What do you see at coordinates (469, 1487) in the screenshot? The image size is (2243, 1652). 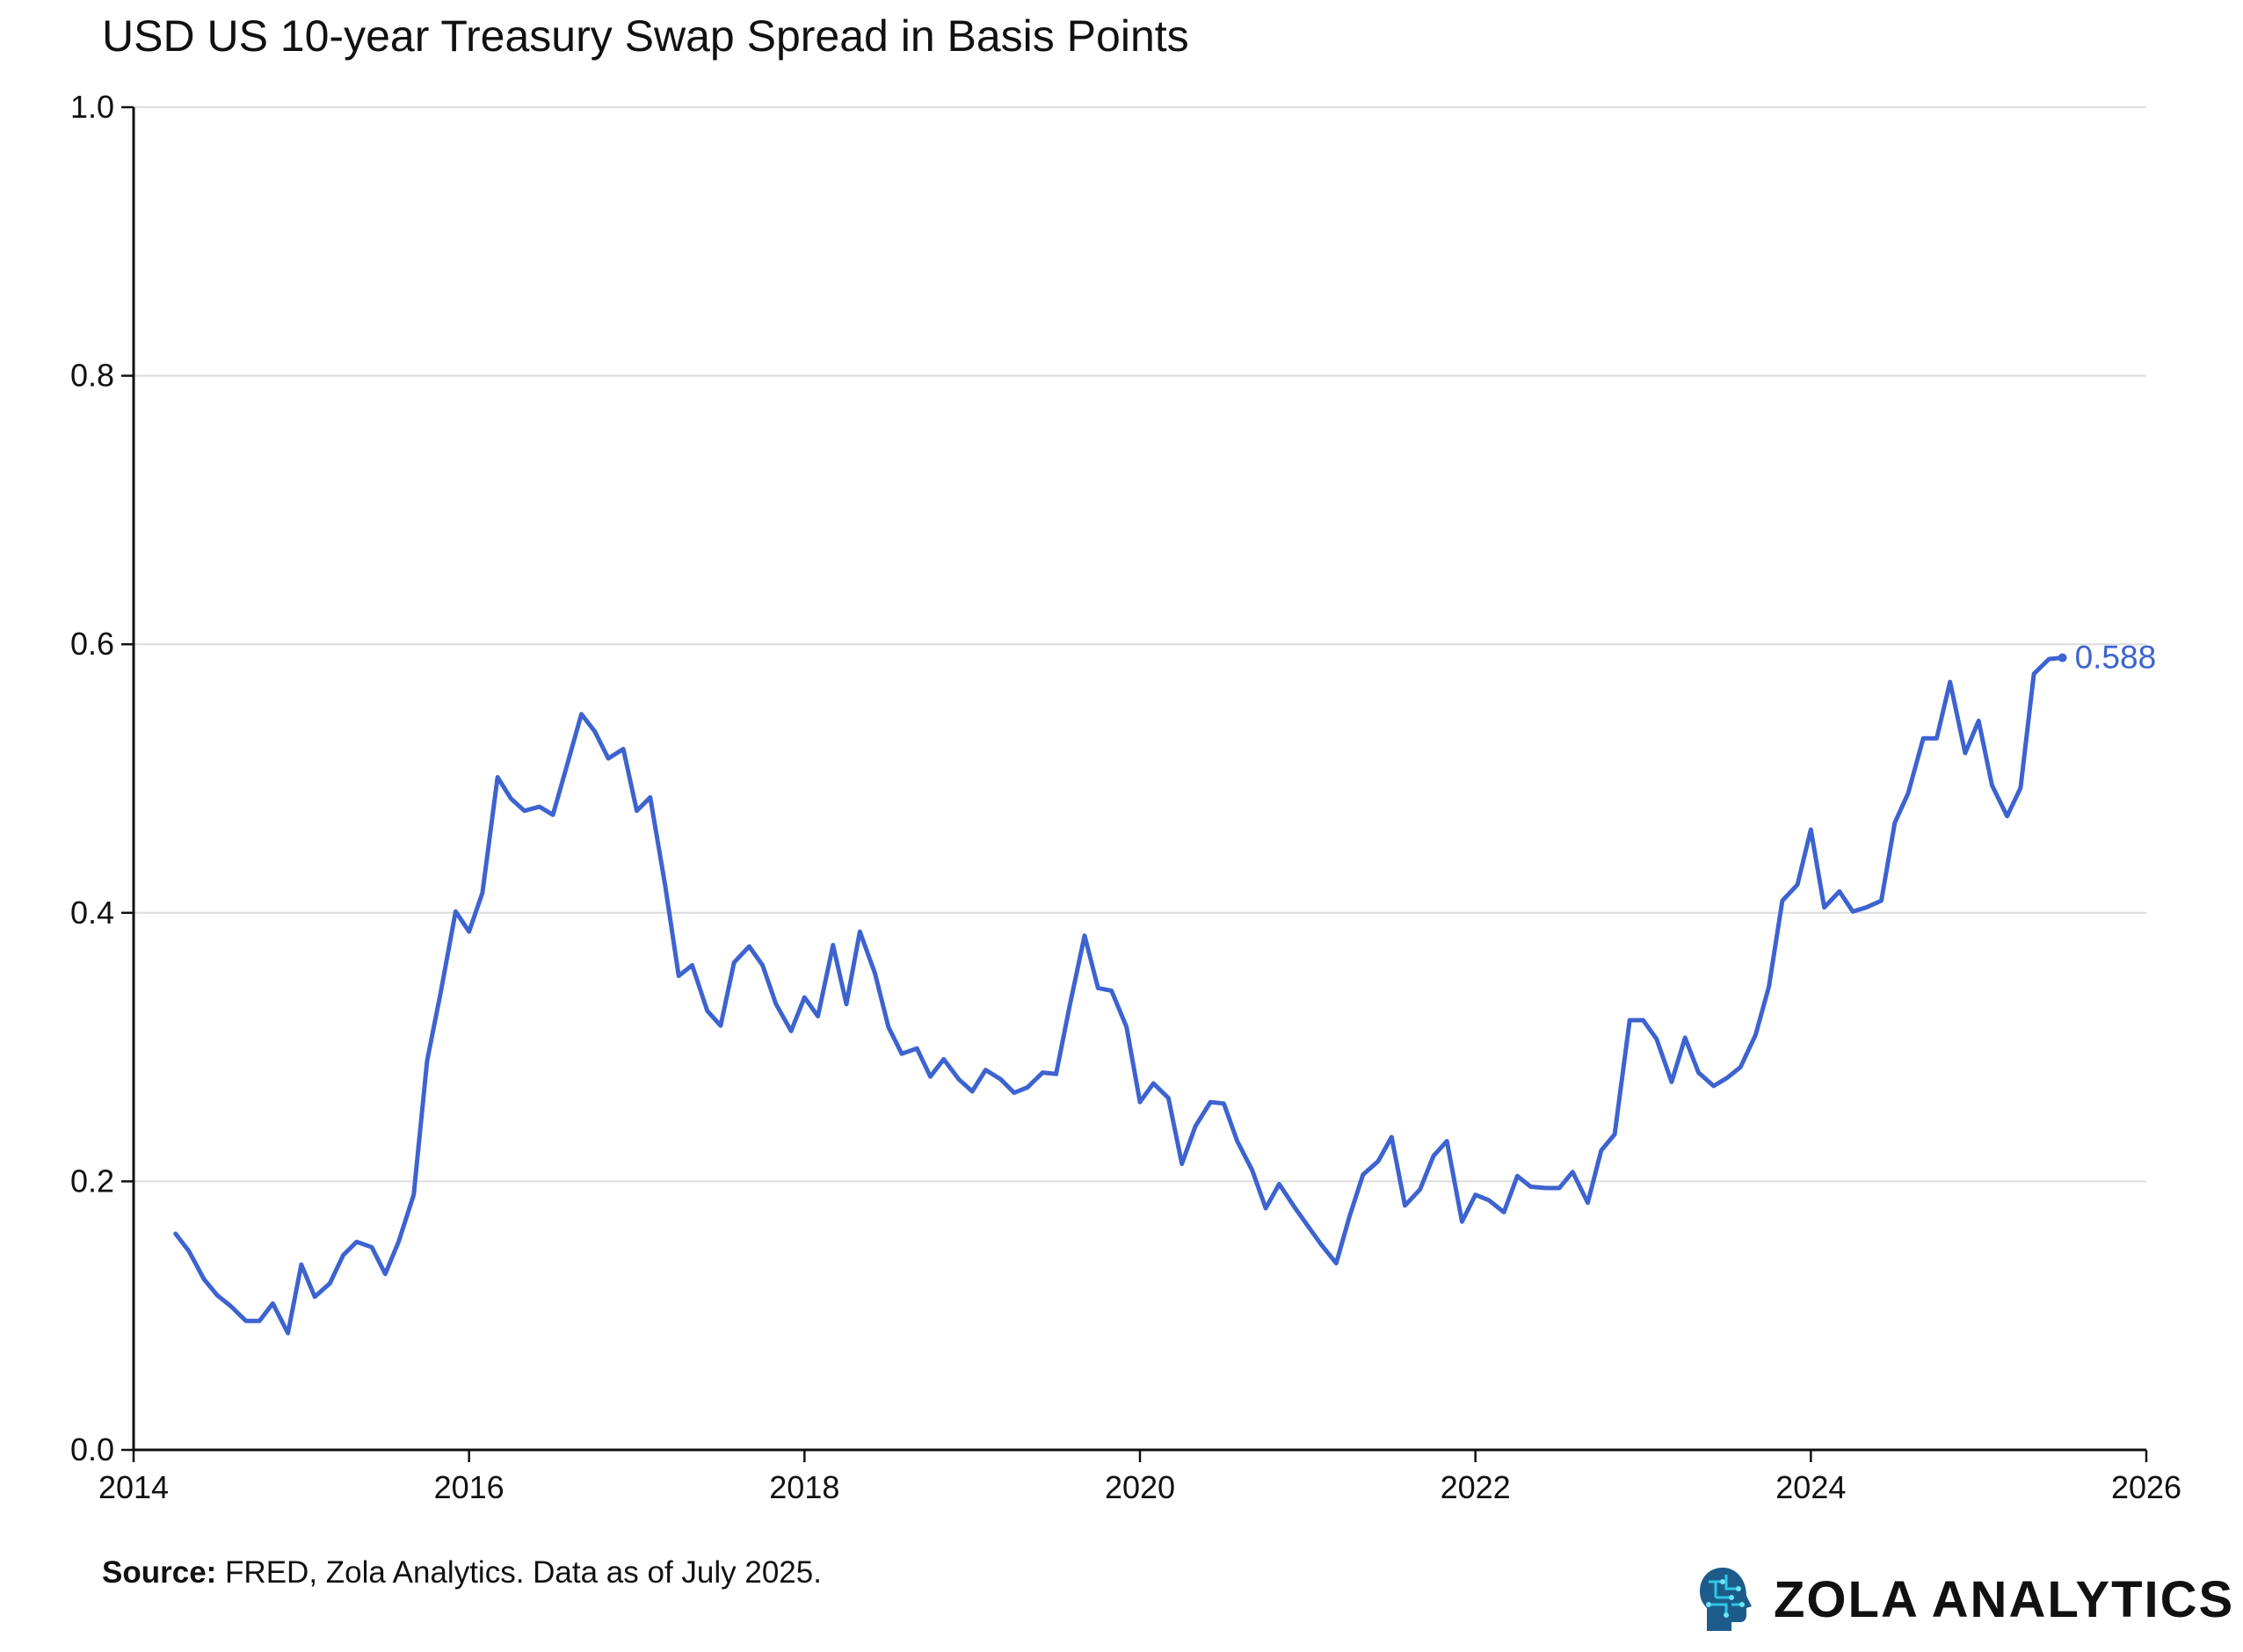 I see `x-tick-label: 2016` at bounding box center [469, 1487].